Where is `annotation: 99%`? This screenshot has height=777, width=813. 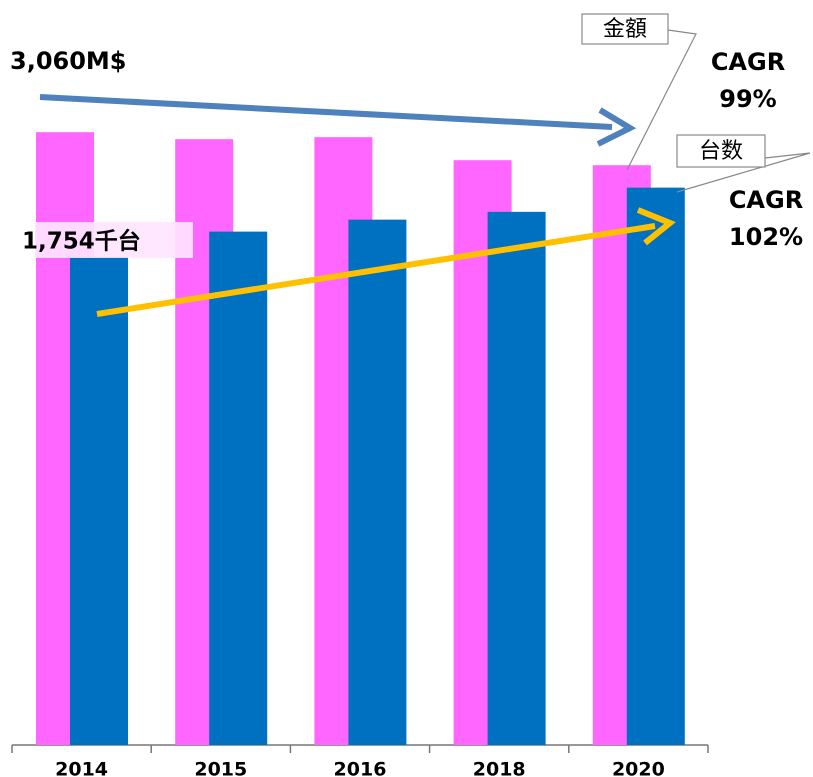 annotation: 99% is located at coordinates (747, 99).